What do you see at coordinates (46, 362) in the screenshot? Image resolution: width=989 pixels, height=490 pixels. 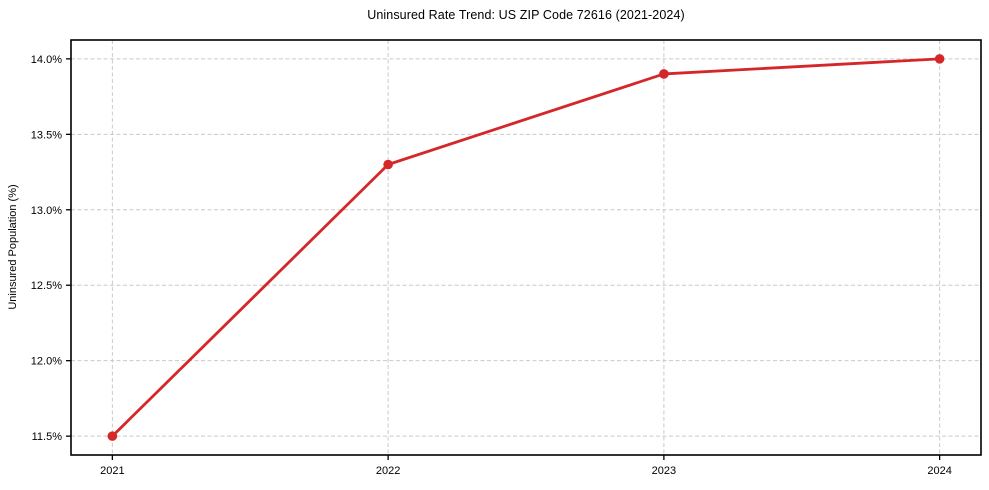 I see `y-tick-label: 12.0%` at bounding box center [46, 362].